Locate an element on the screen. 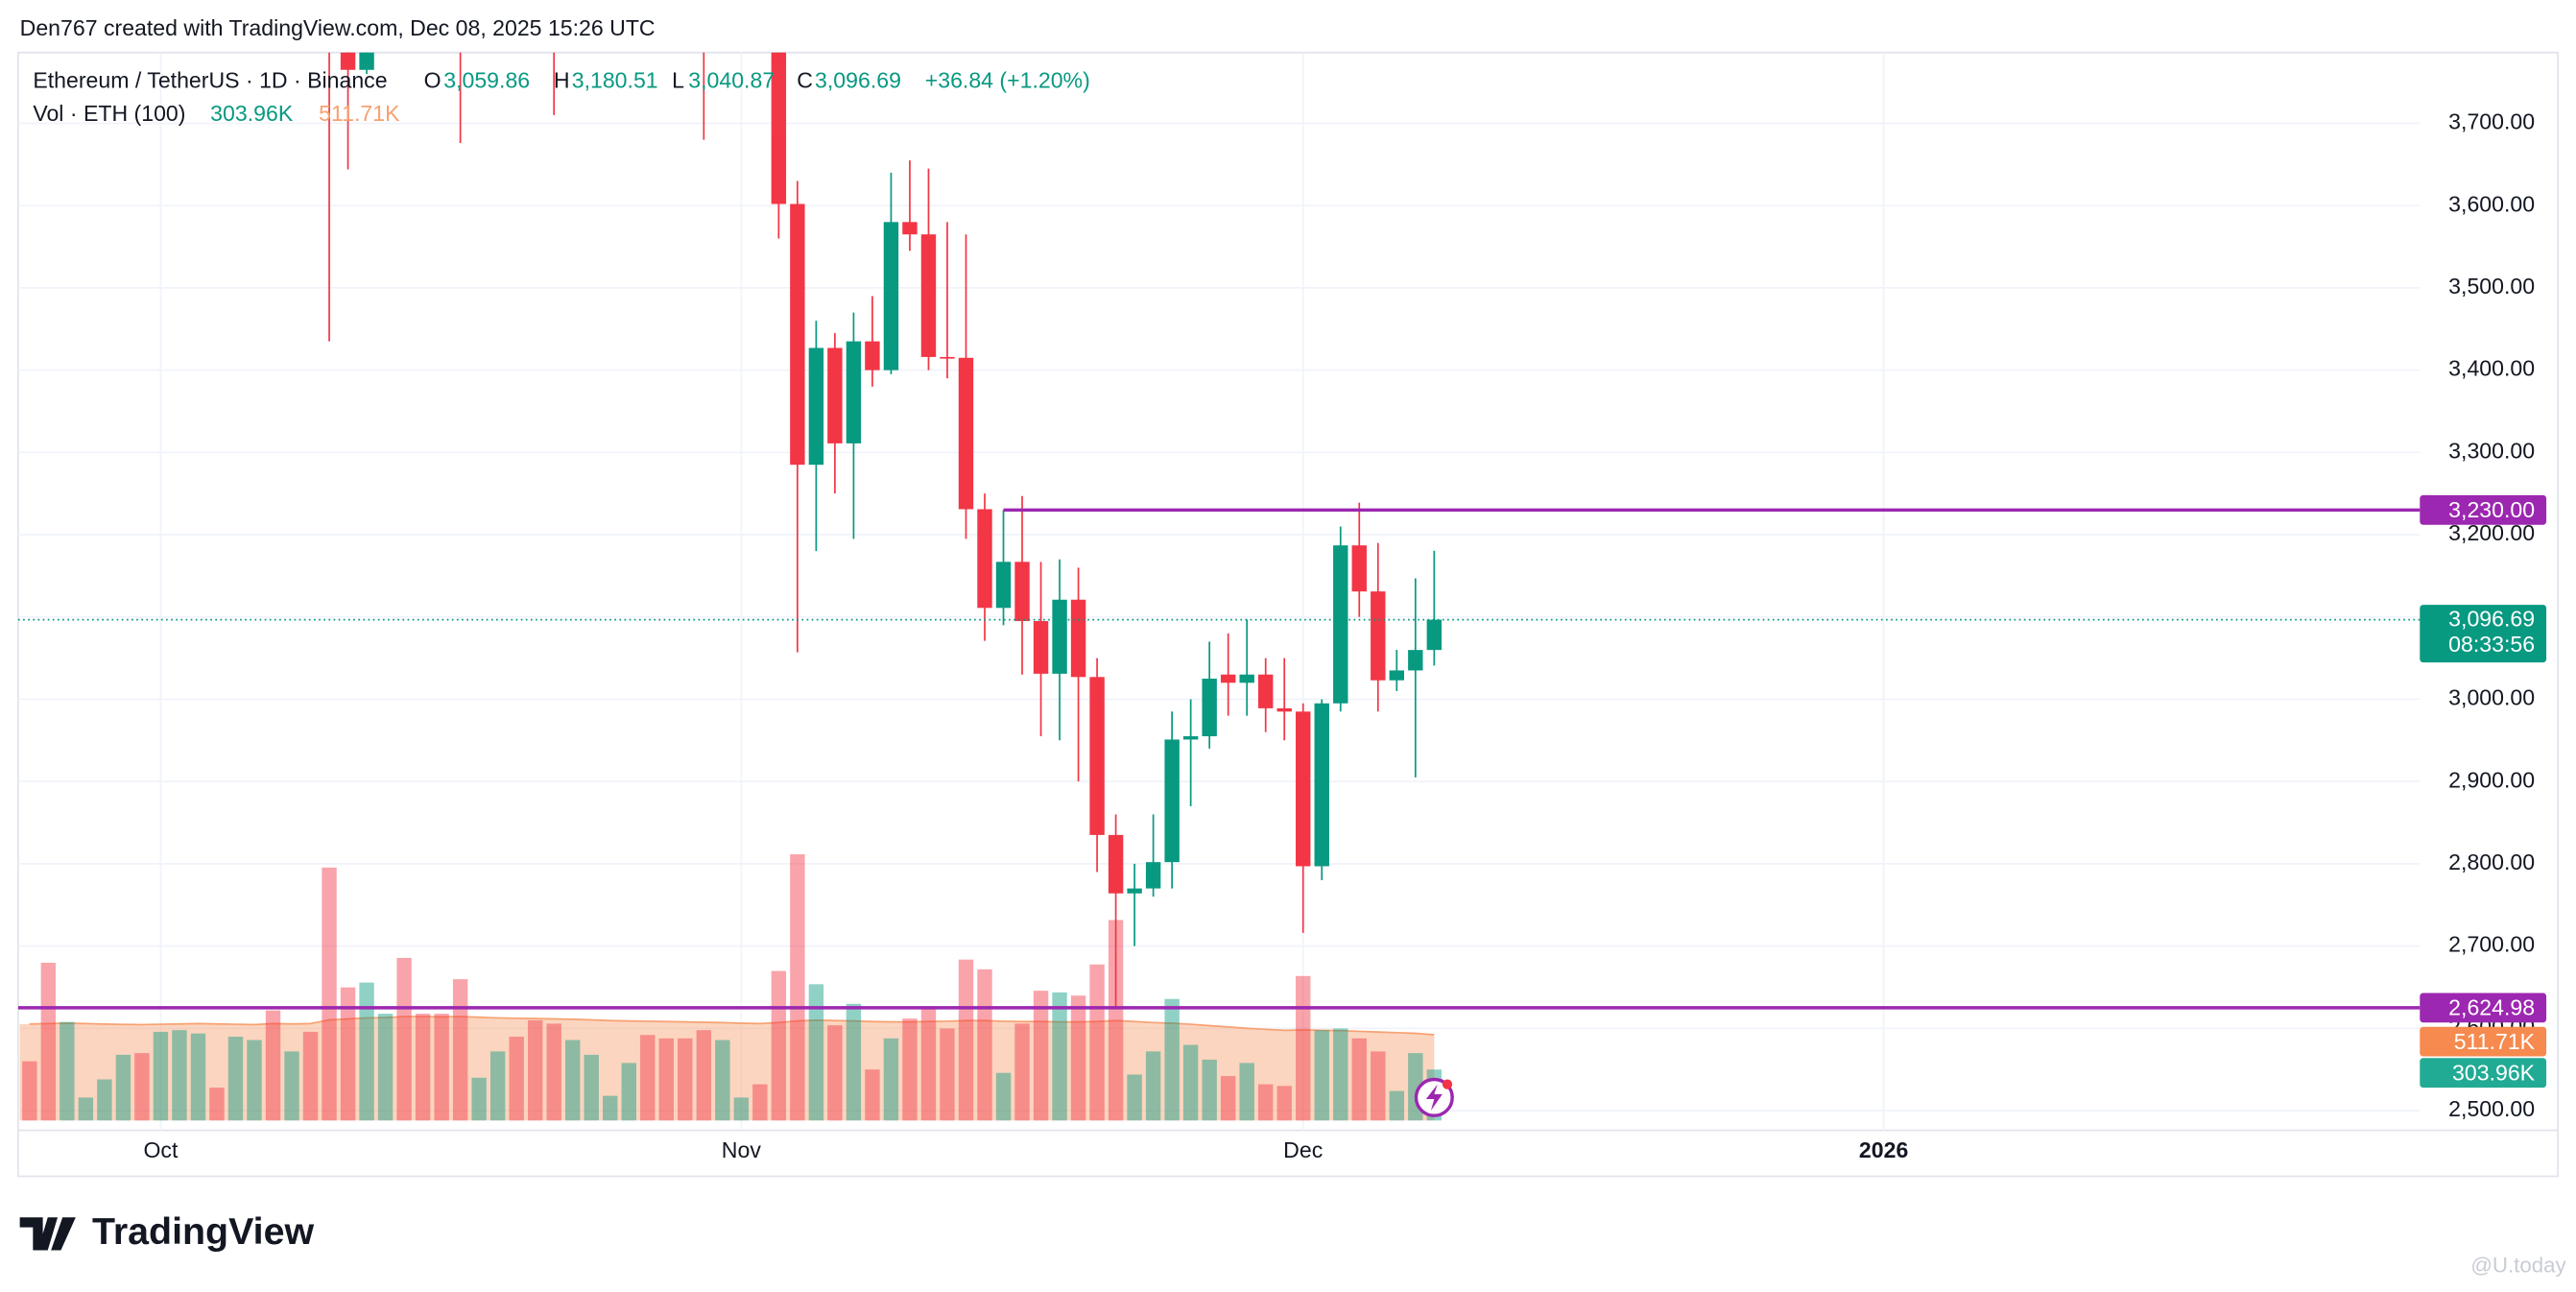  countdown: 08:33:56 is located at coordinates (2491, 645).